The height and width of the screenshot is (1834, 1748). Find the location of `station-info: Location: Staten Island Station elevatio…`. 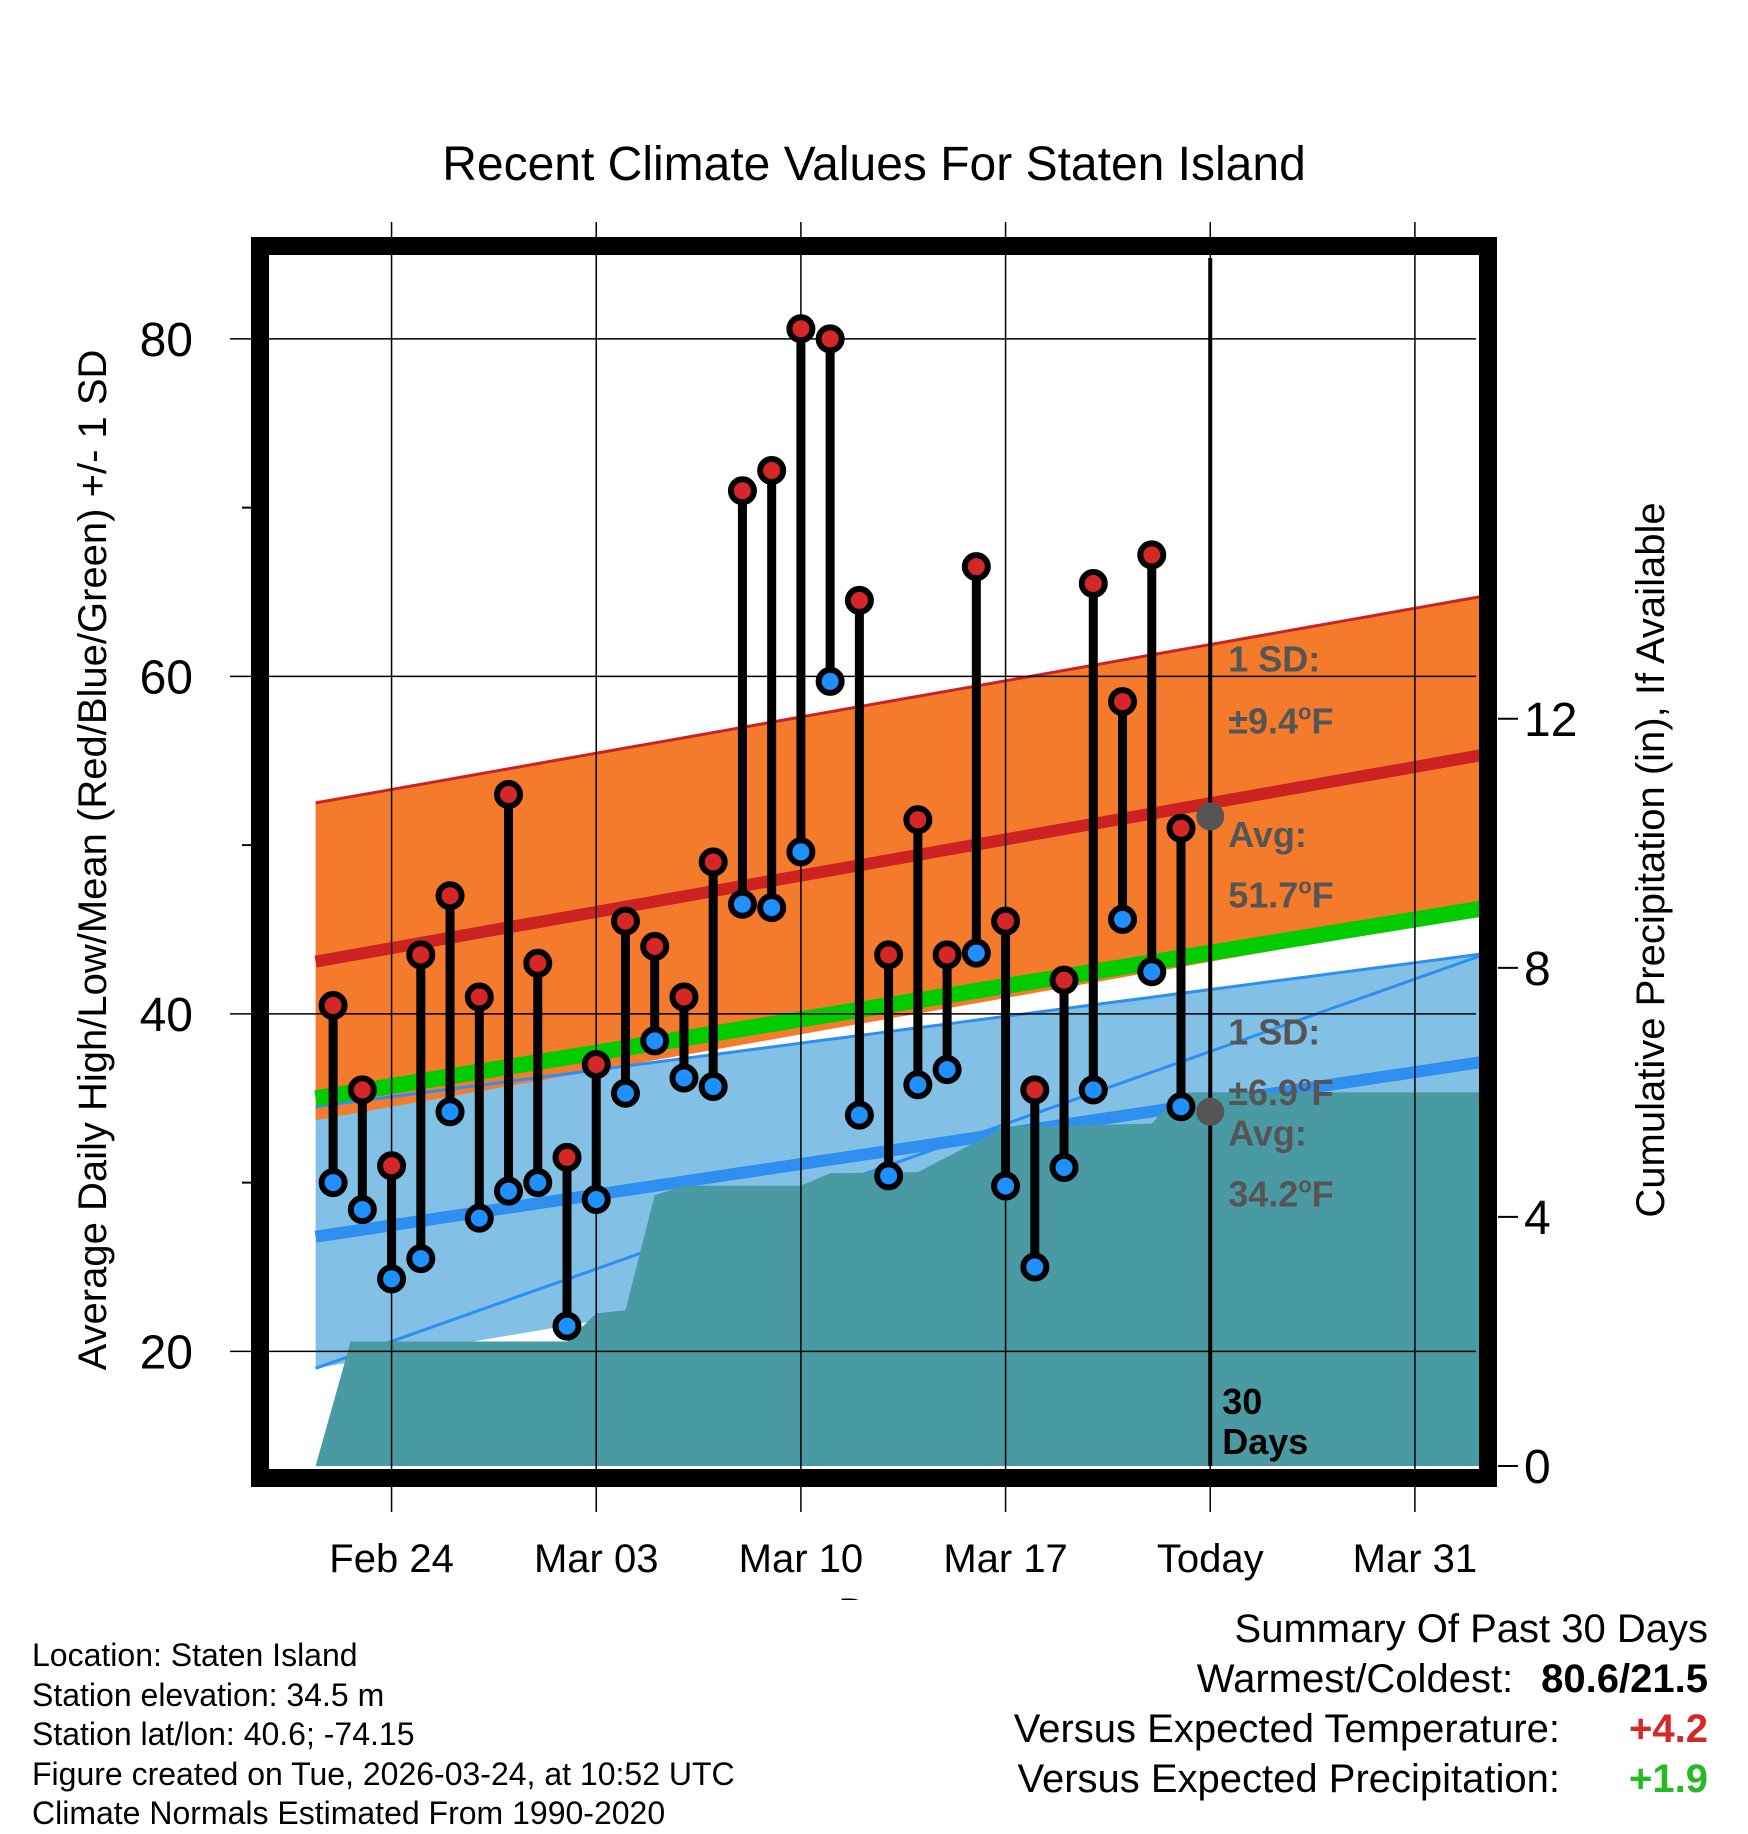

station-info: Location: Staten Island Station elevatio… is located at coordinates (383, 1735).